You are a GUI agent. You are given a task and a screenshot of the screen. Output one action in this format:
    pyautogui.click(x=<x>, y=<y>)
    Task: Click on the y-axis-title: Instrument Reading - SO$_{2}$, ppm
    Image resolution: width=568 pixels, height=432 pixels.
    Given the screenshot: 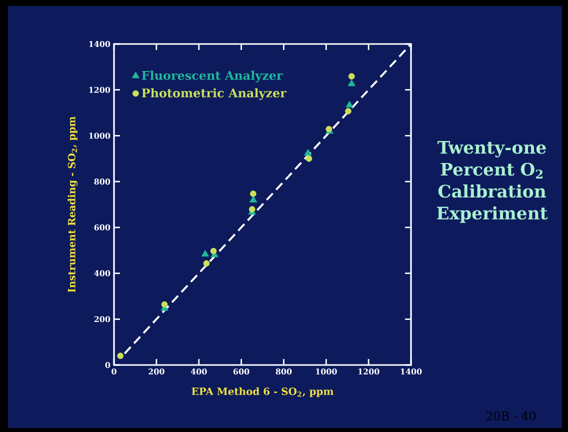 What is the action you would take?
    pyautogui.click(x=73, y=204)
    